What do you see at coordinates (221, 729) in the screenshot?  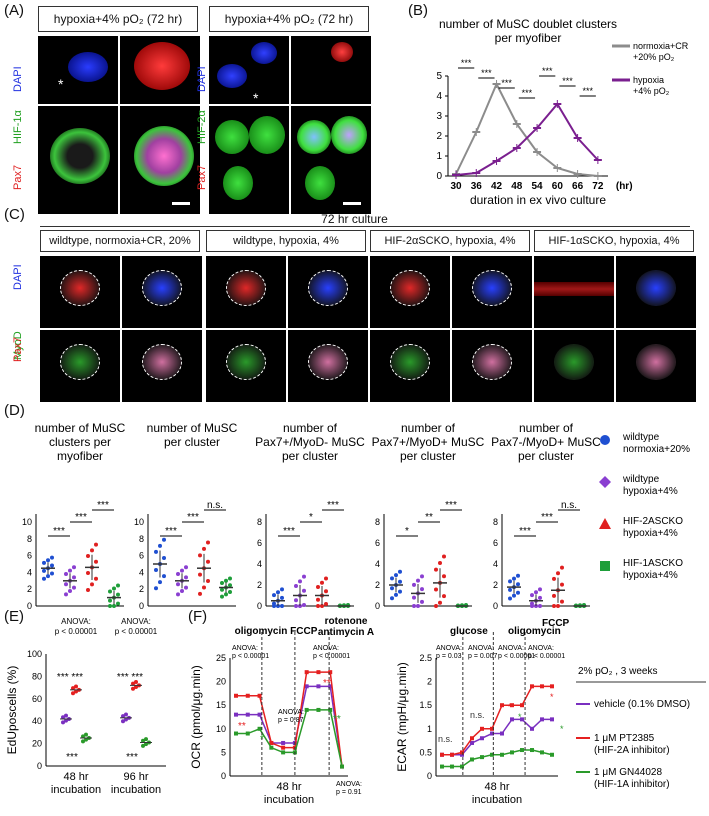 I see `chart-f1-ytick: 10` at bounding box center [221, 729].